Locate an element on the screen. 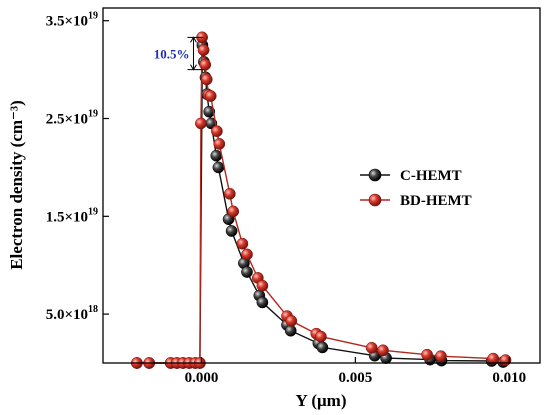 This screenshot has width=550, height=415. legend-item-c-hemt: C-HEMT is located at coordinates (411, 176).